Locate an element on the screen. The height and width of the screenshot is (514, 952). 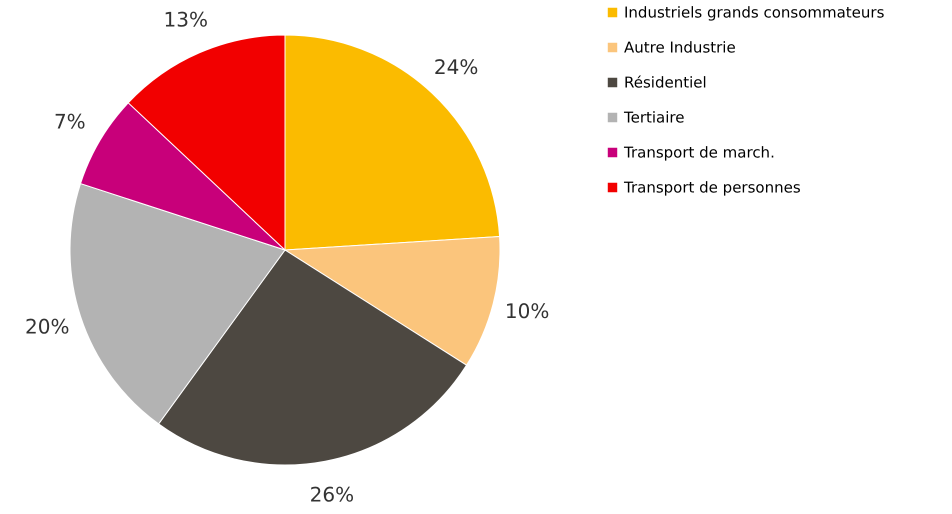
data-label: 26% is located at coordinates (332, 494).